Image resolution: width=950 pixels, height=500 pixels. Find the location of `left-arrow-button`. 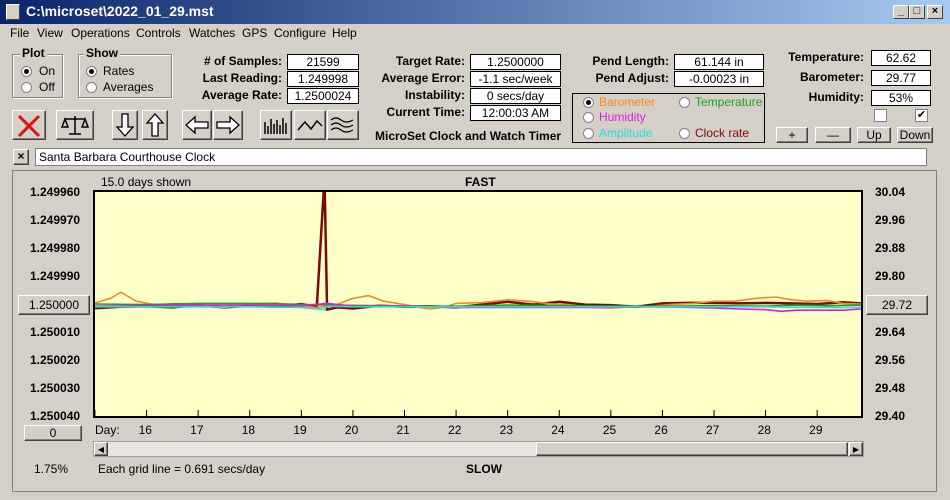

left-arrow-button is located at coordinates (197, 125).